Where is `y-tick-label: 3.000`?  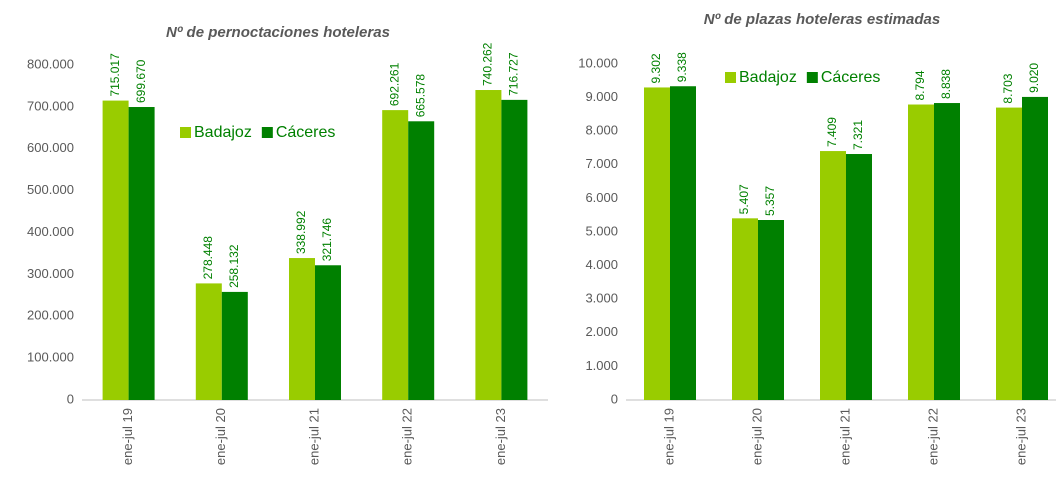 y-tick-label: 3.000 is located at coordinates (601, 298).